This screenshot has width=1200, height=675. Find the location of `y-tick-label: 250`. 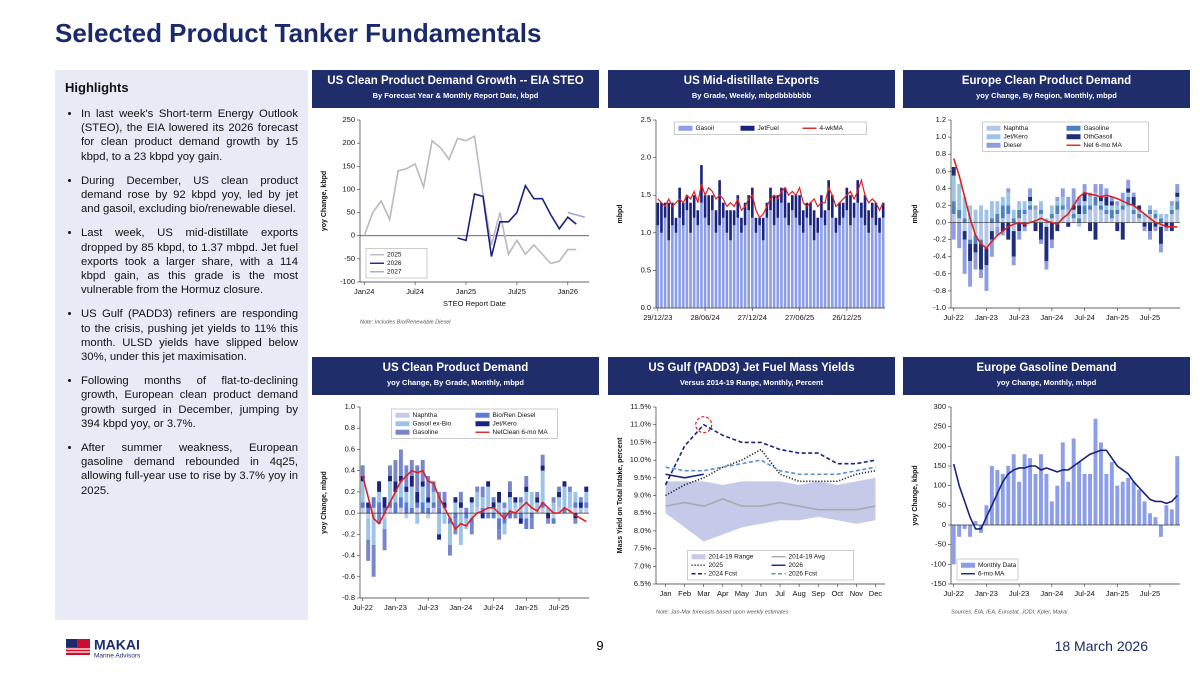

y-tick-label: 250 is located at coordinates (939, 426).